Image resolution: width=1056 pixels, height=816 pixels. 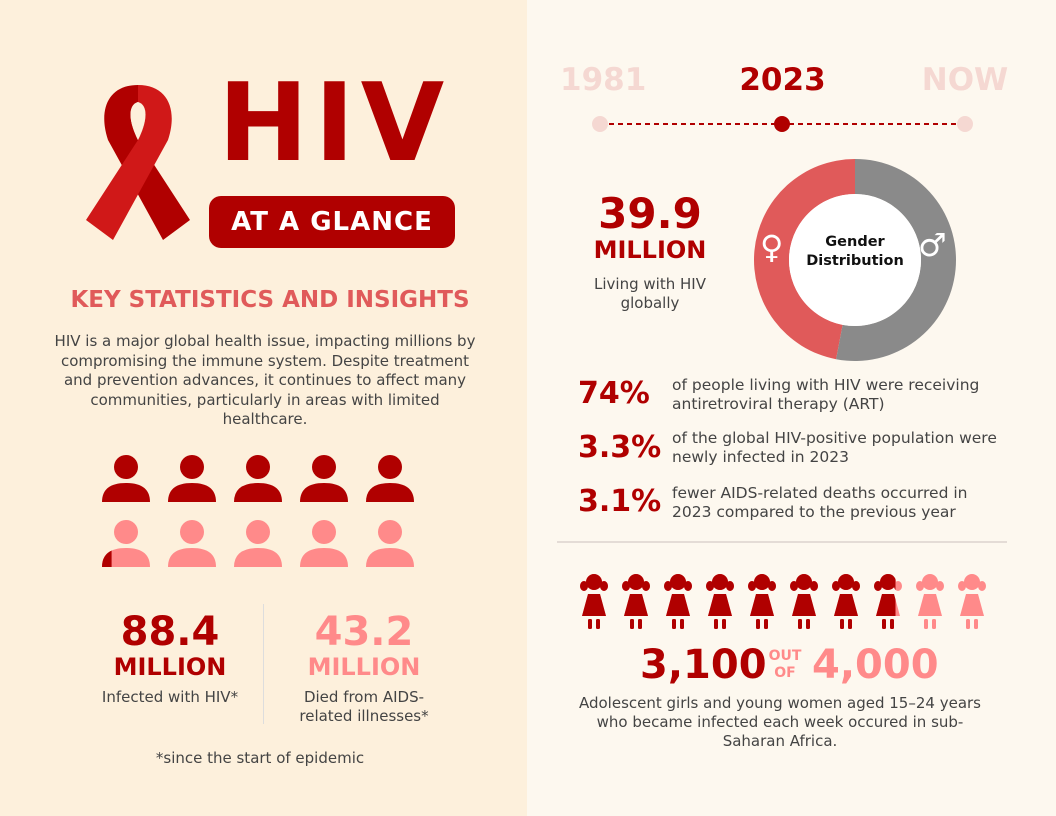 I want to click on title: HIV, so click(x=334, y=123).